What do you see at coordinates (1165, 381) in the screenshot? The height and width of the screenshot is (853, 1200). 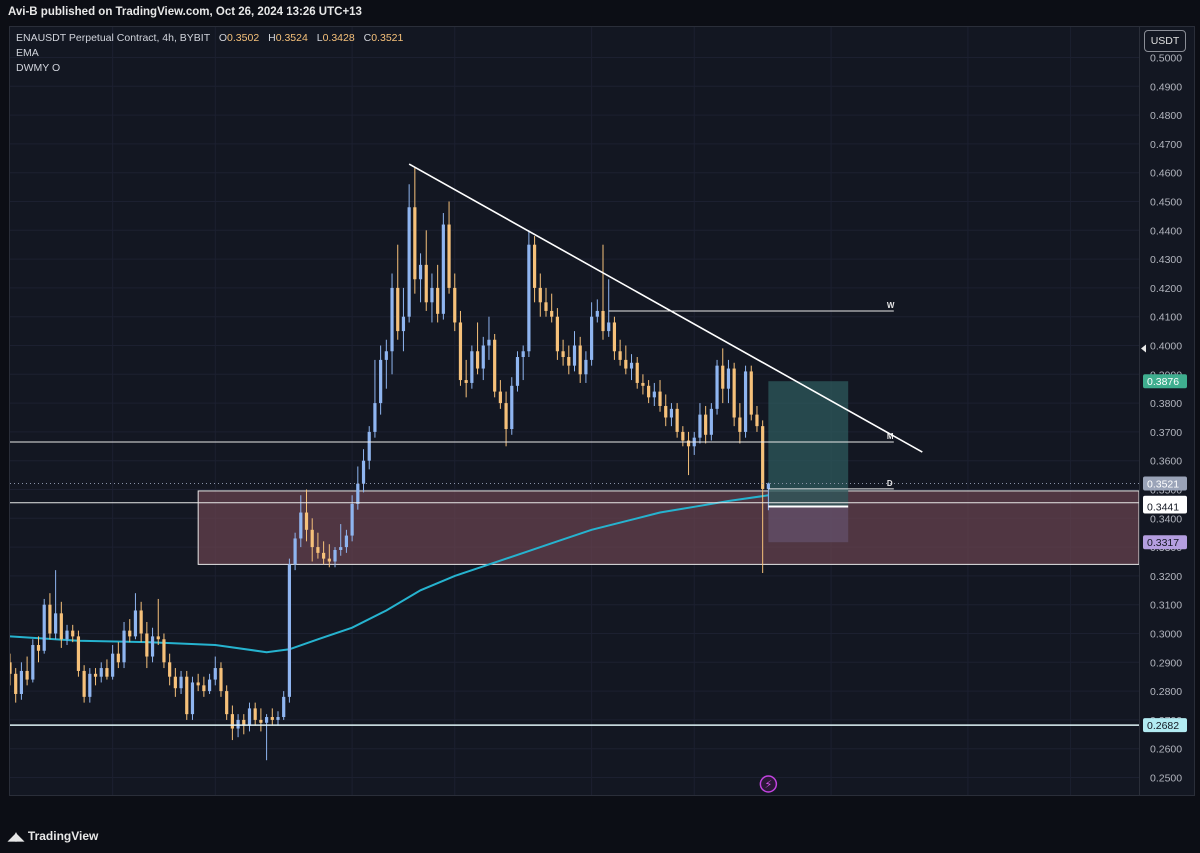 I see `price-label-target` at bounding box center [1165, 381].